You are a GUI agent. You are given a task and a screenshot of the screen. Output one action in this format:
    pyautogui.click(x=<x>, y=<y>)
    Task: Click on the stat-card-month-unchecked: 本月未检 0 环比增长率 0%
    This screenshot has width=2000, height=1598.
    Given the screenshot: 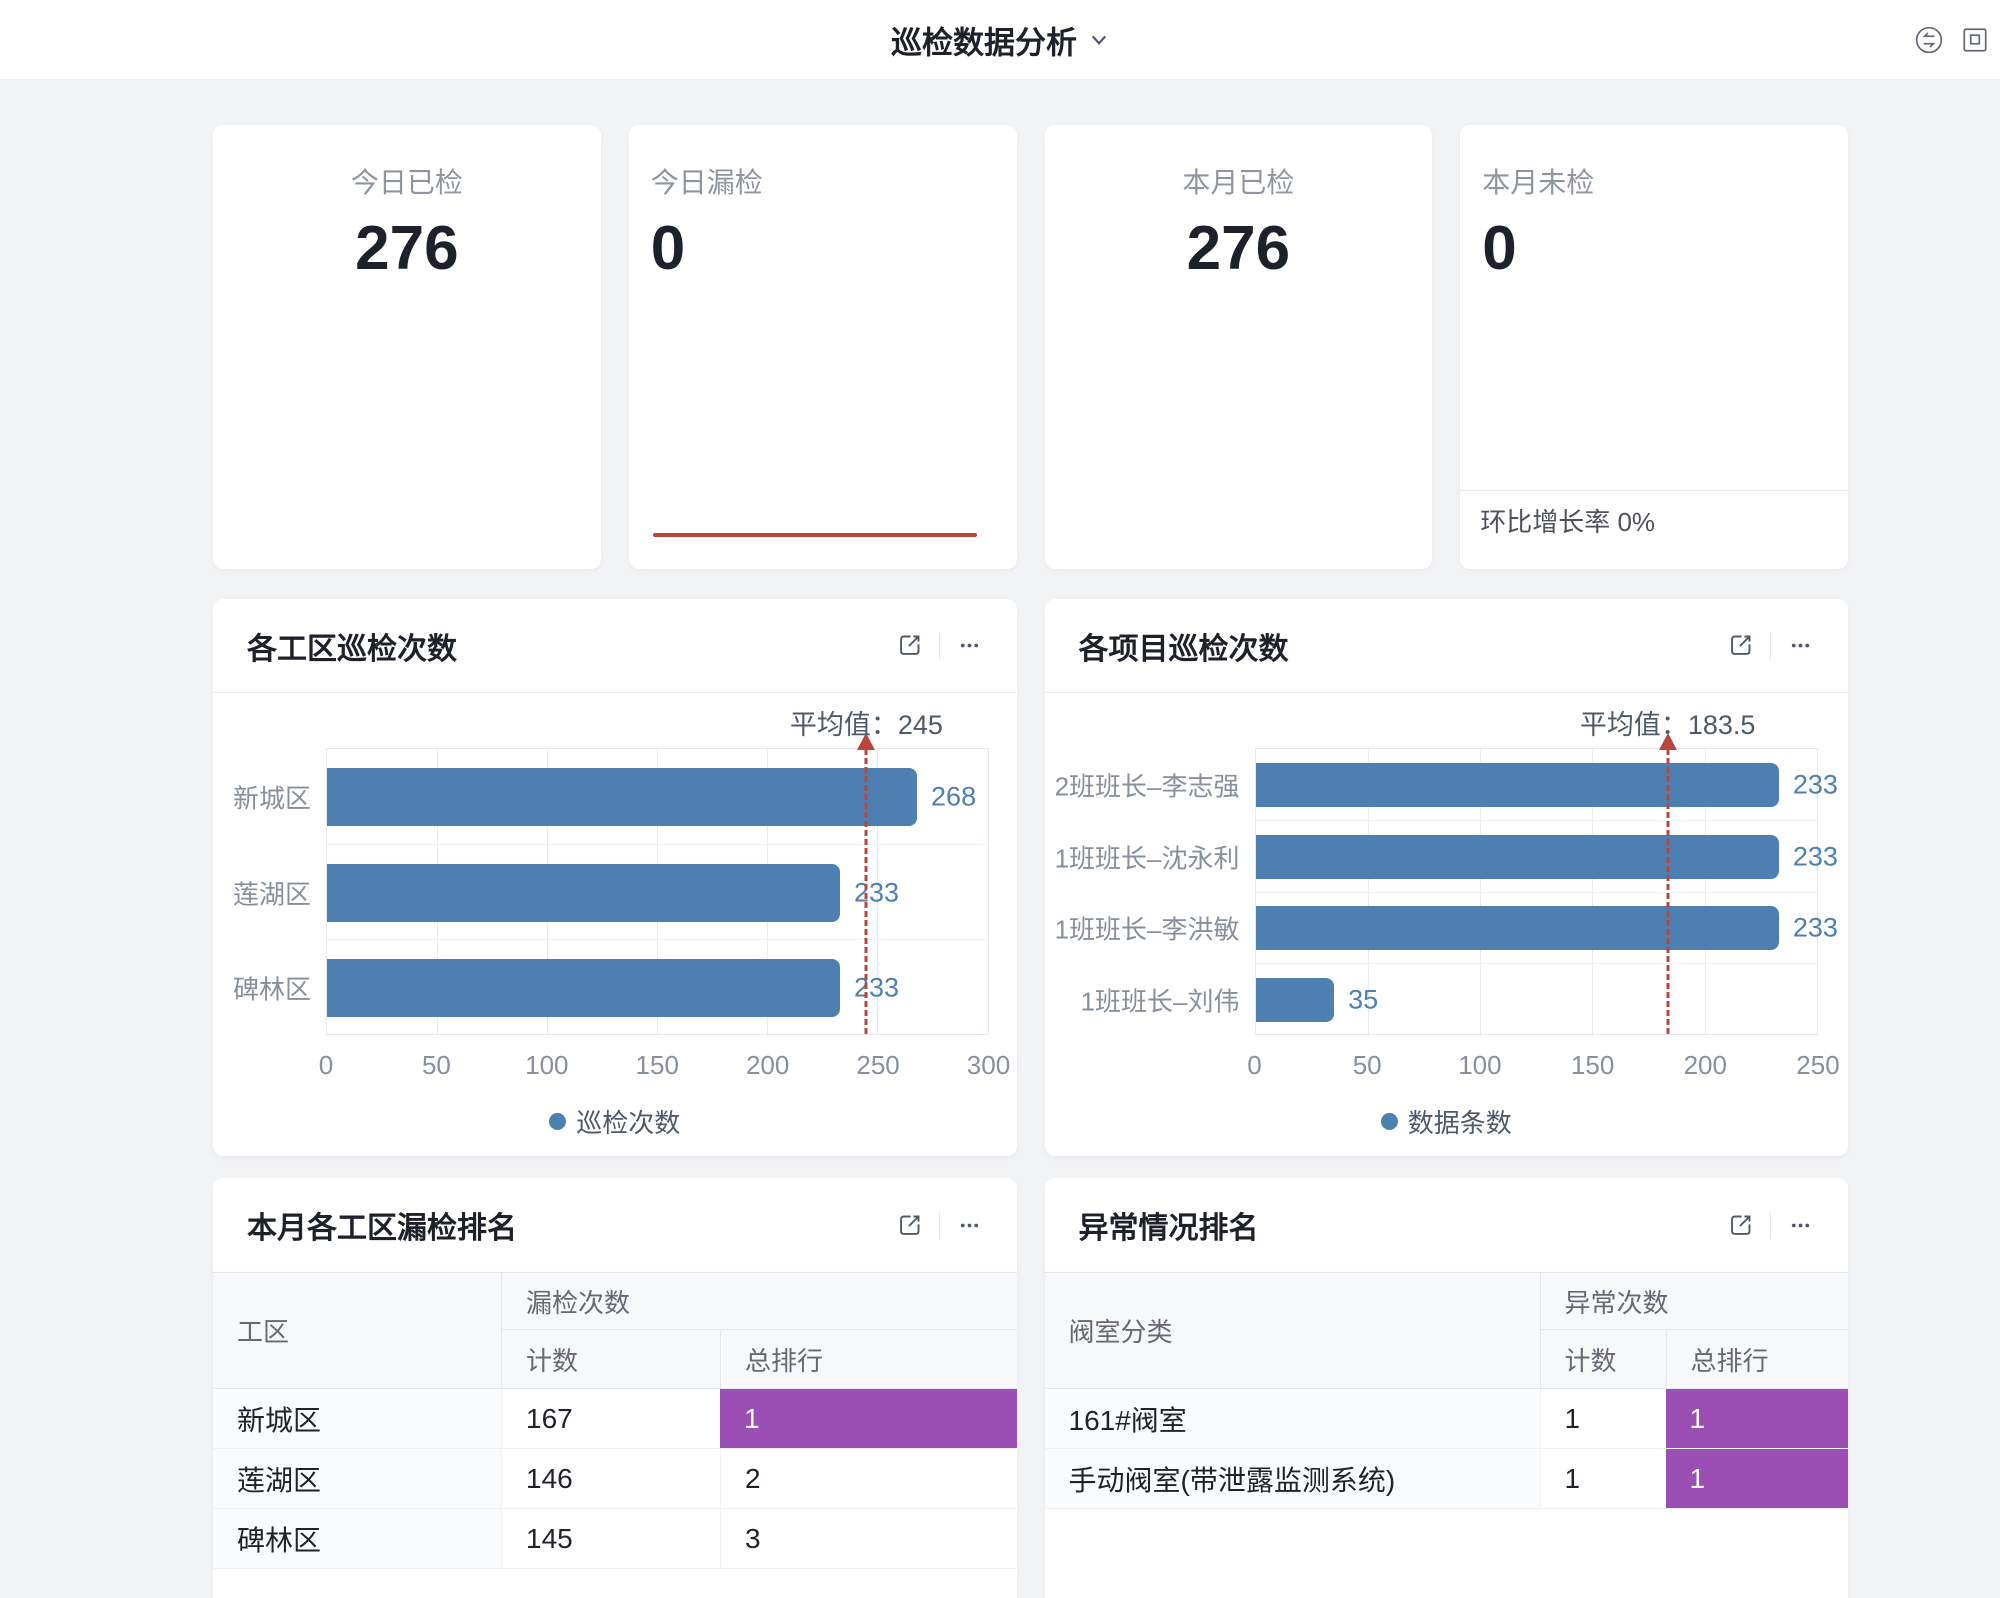 What is the action you would take?
    pyautogui.click(x=1654, y=347)
    